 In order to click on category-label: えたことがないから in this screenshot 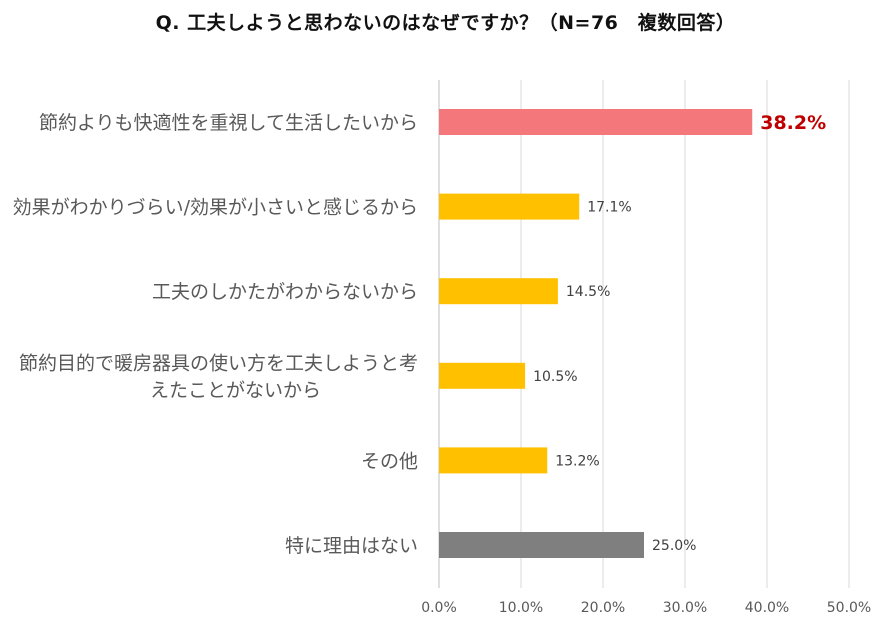, I will do `click(235, 390)`.